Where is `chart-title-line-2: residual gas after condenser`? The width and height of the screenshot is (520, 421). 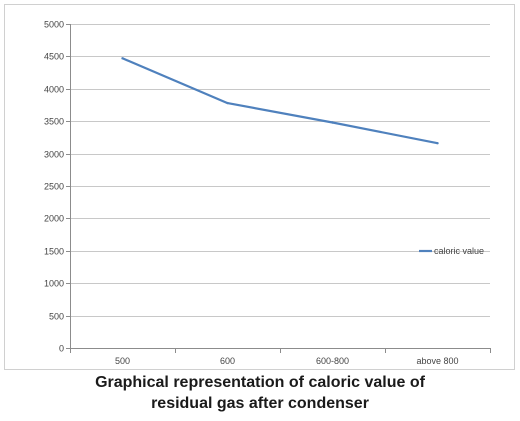
chart-title-line-2: residual gas after condenser is located at coordinates (260, 403).